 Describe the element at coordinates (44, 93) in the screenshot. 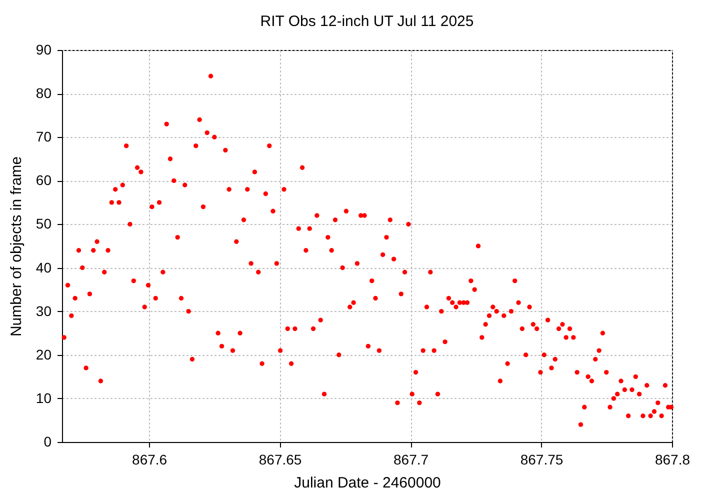

I see `y-tick-label: 80` at that location.